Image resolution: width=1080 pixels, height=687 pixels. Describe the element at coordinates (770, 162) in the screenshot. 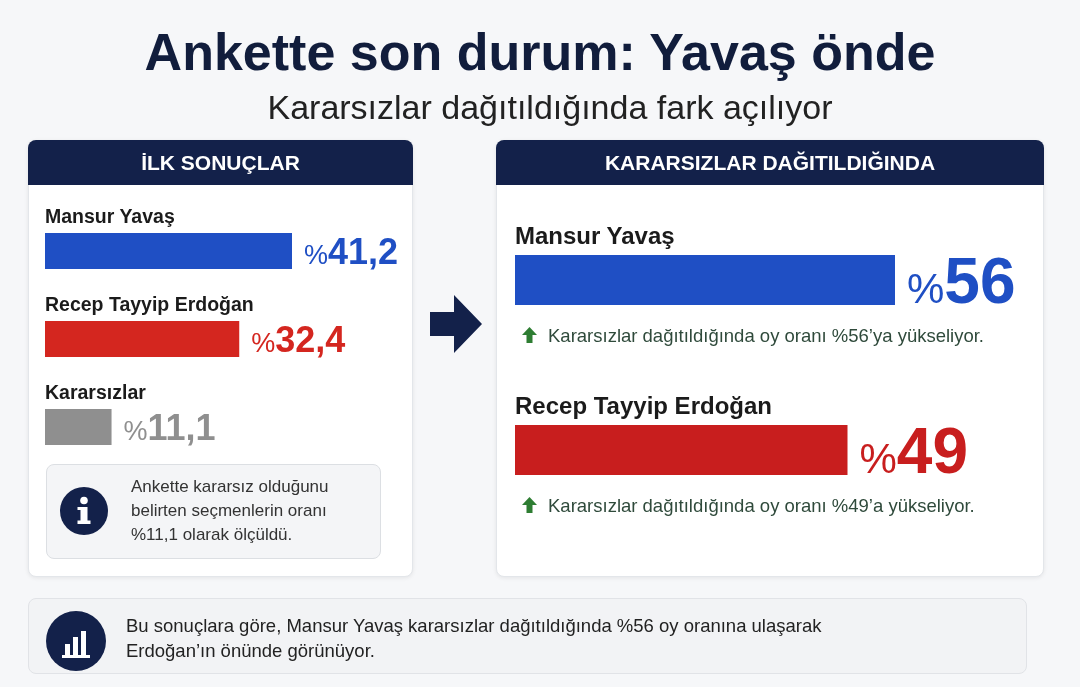

I see `chart-title: KARARSIZLAR DAĞITILDIĞINDA` at that location.